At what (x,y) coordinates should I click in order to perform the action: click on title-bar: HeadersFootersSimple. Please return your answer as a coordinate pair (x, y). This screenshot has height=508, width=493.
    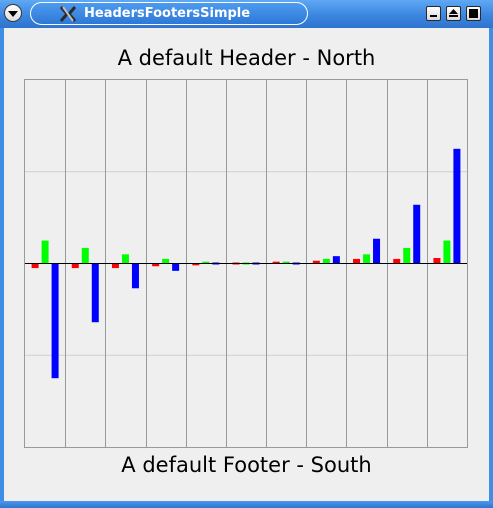
    Looking at the image, I should click on (246, 14).